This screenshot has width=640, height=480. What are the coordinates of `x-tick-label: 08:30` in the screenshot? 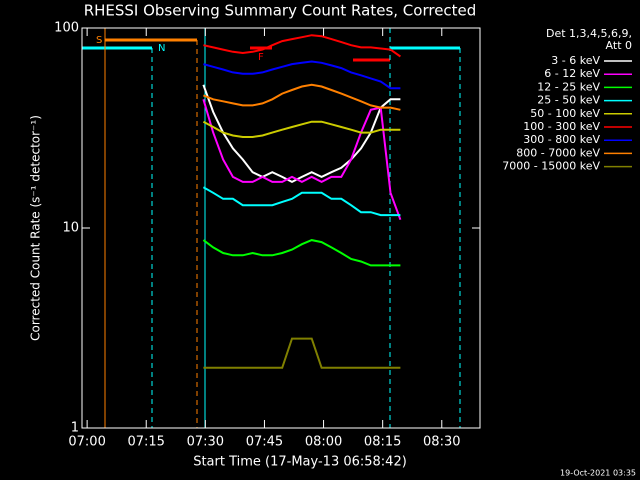 It's located at (441, 442).